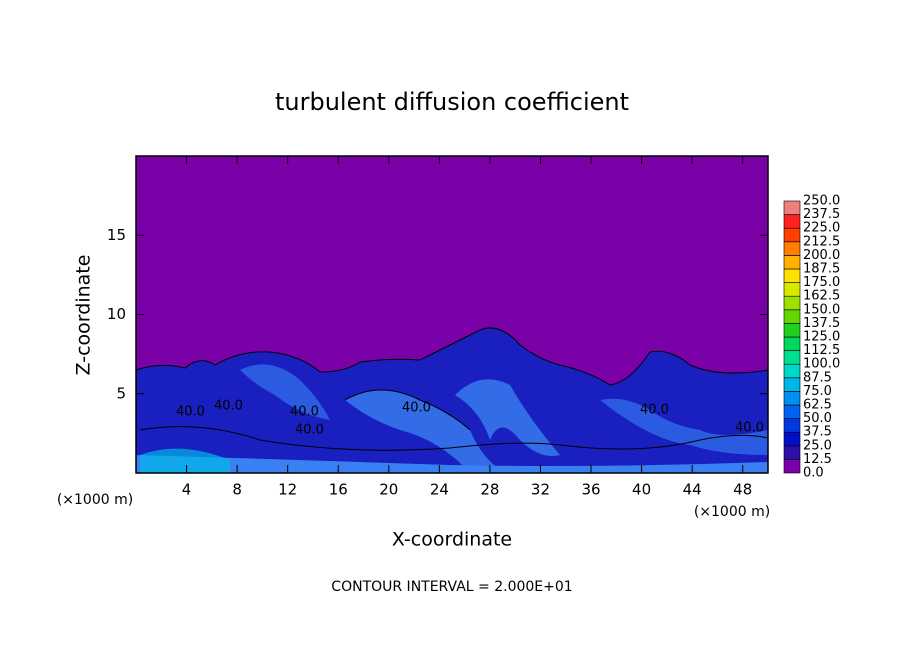 The width and height of the screenshot is (904, 654). Describe the element at coordinates (388, 490) in the screenshot. I see `x-tick-label: 20` at that location.